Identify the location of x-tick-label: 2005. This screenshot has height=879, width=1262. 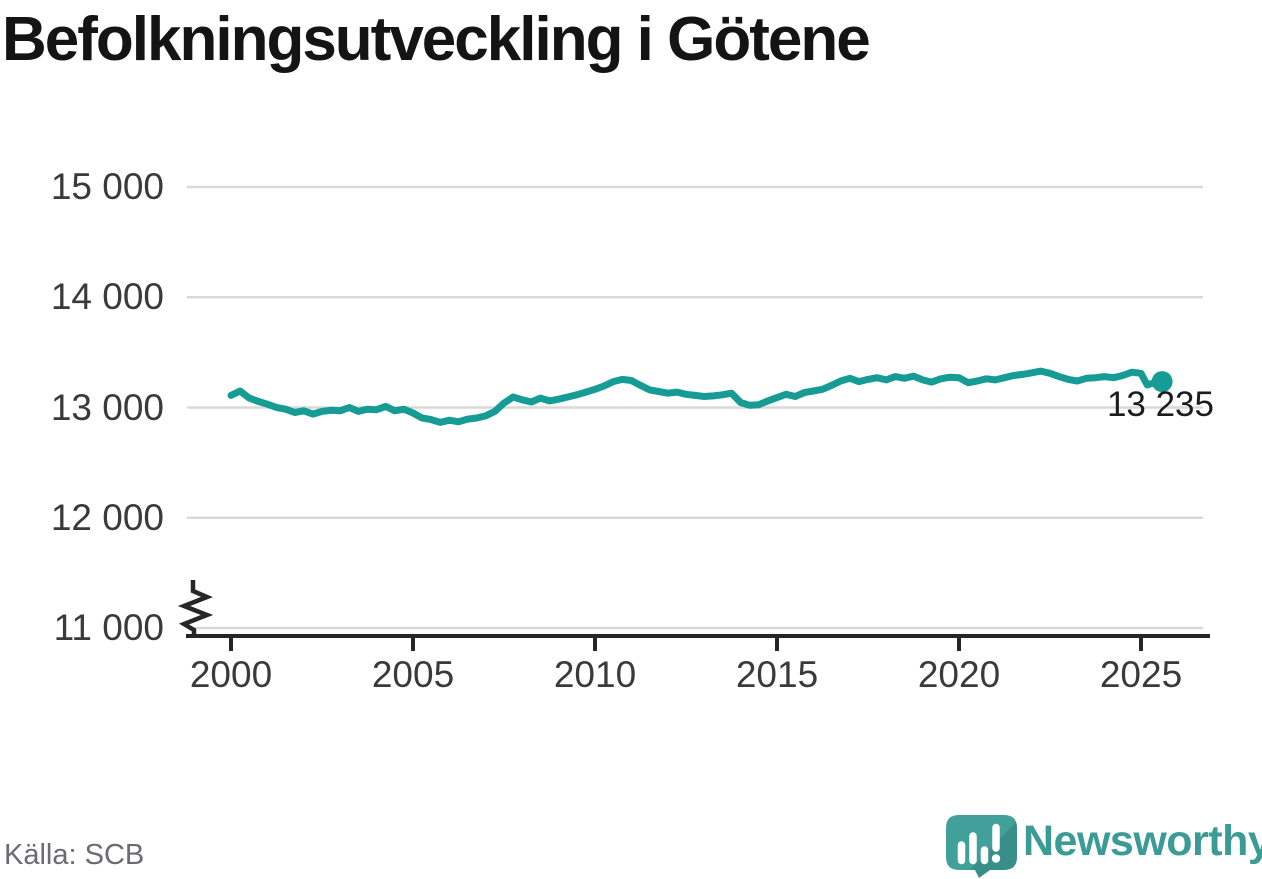
(413, 674).